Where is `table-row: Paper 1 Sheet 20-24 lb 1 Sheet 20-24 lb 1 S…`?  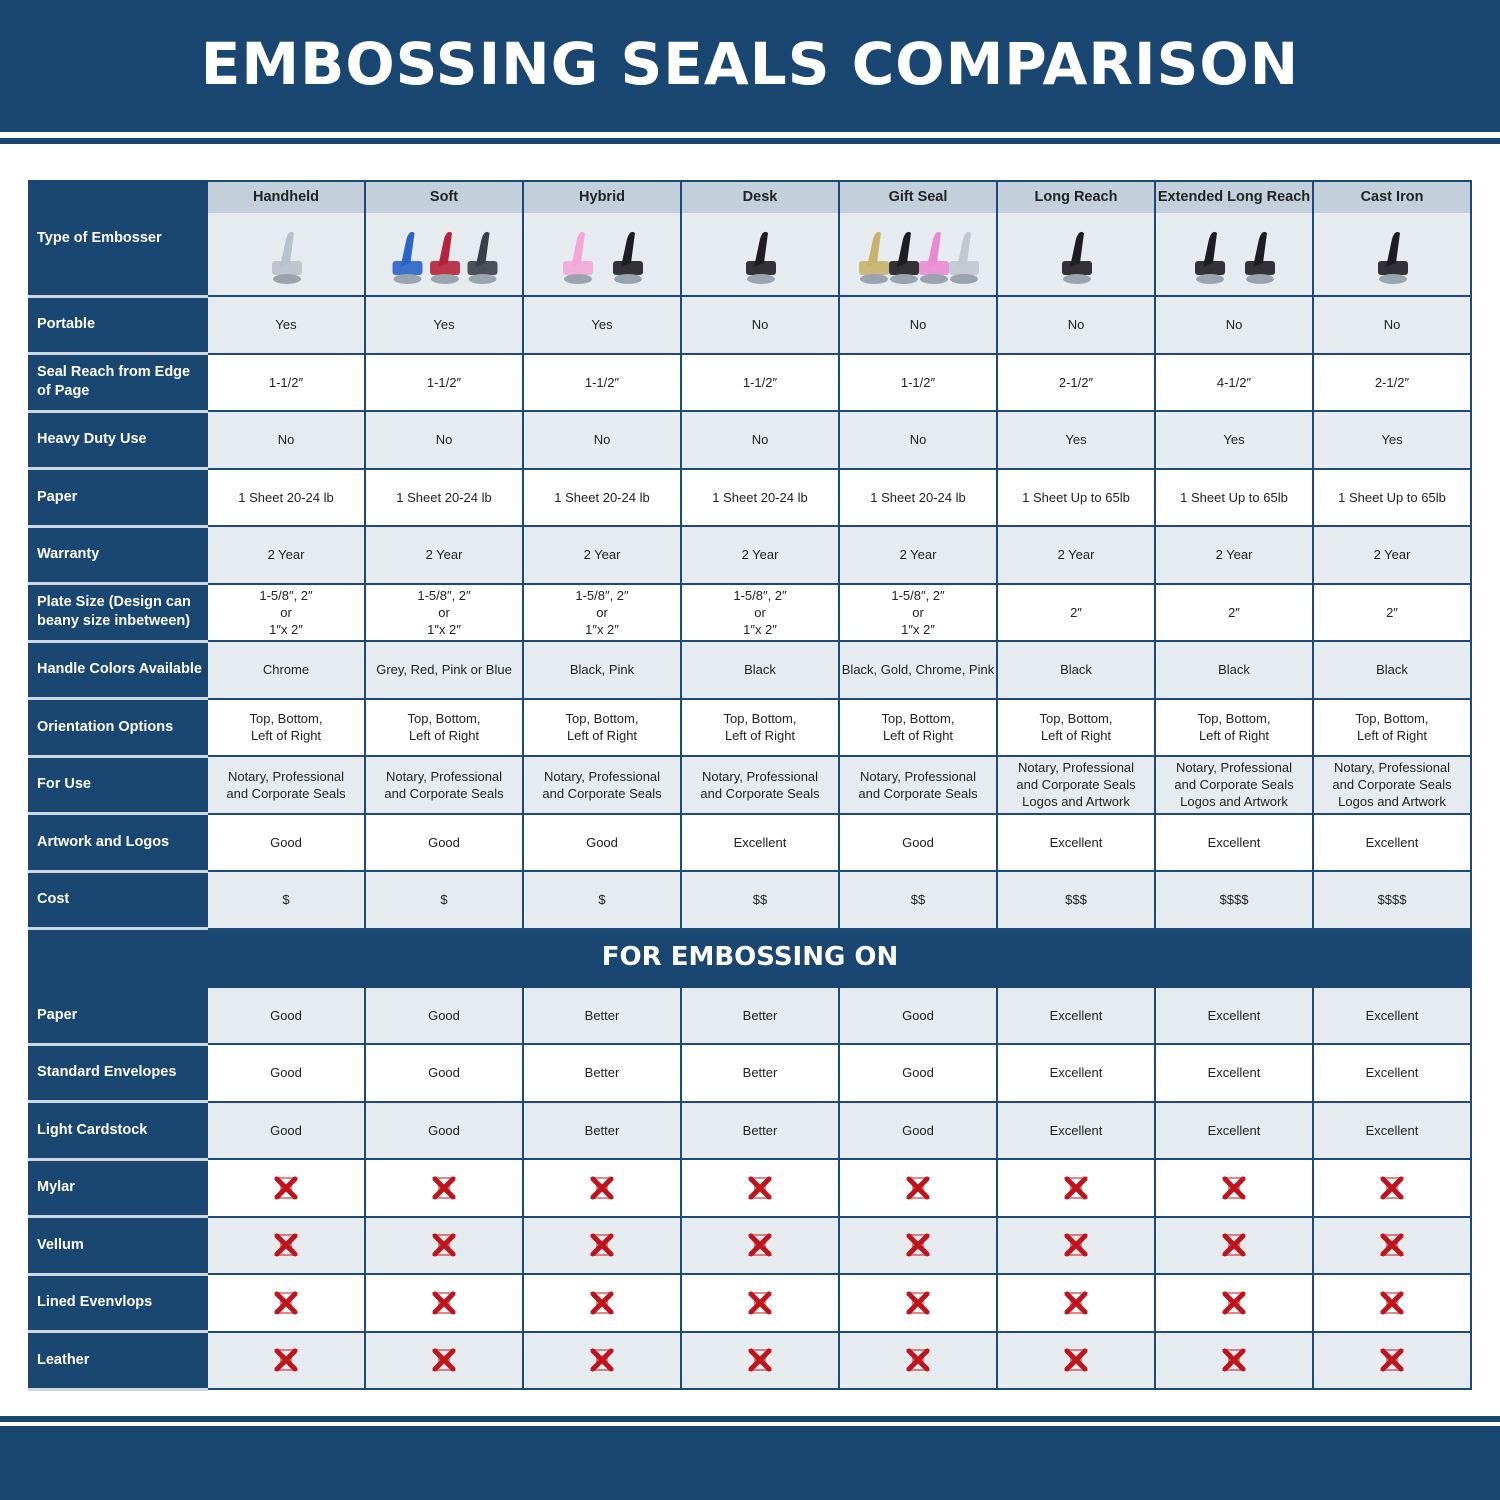 table-row: Paper 1 Sheet 20-24 lb 1 Sheet 20-24 lb 1 S… is located at coordinates (750, 497).